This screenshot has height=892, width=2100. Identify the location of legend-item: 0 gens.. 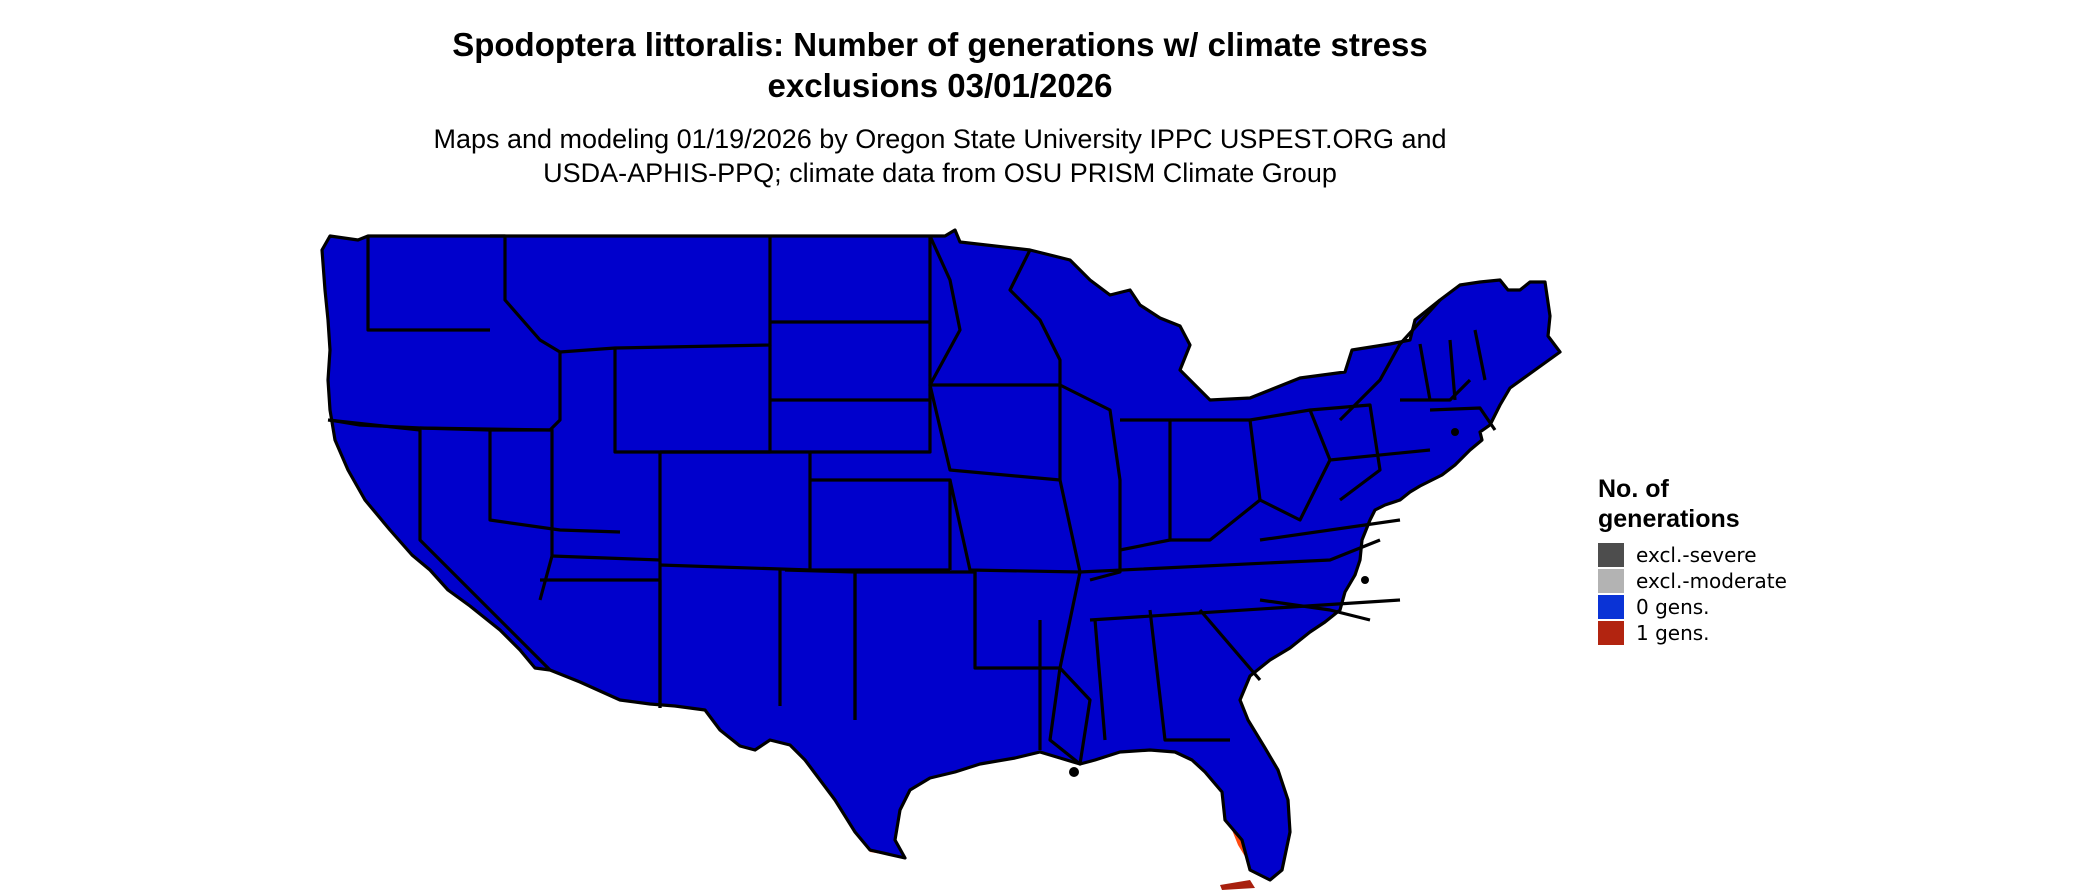
(1748, 607).